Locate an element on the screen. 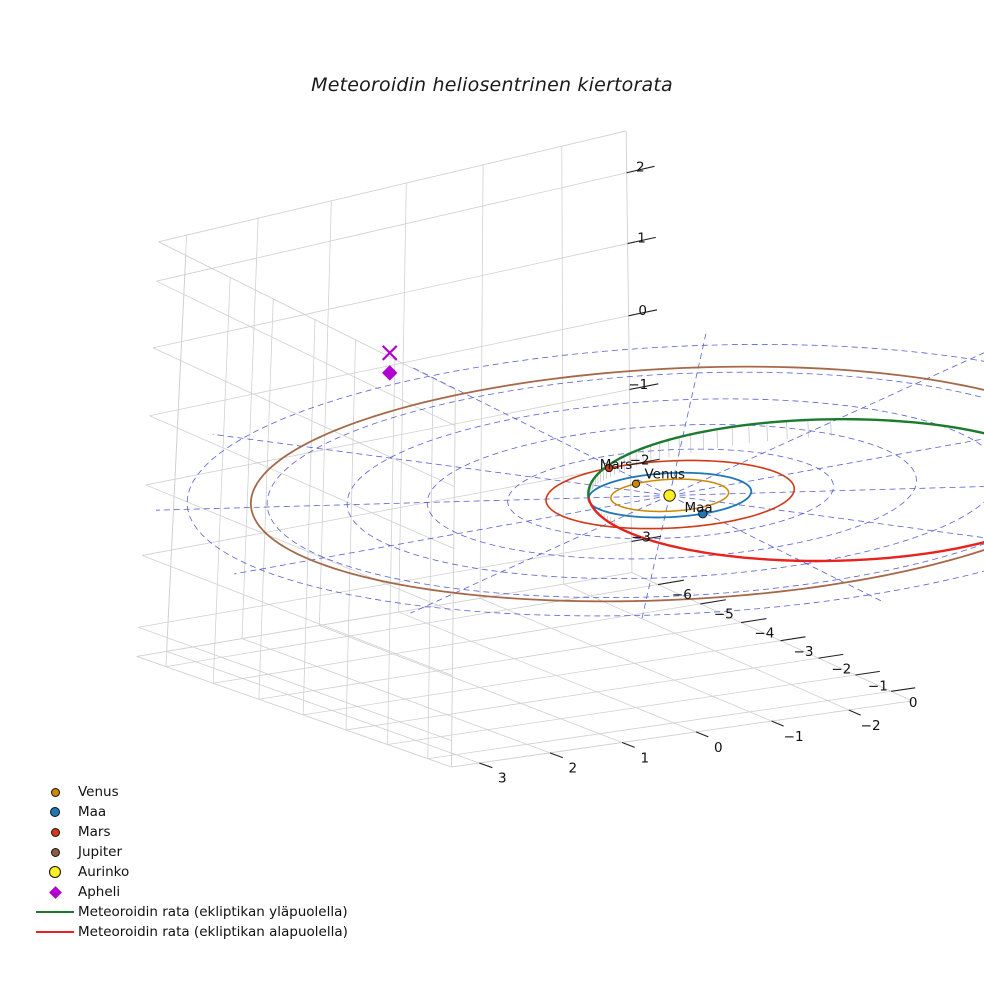 The image size is (984, 984). legend-label: Maa is located at coordinates (92, 812).